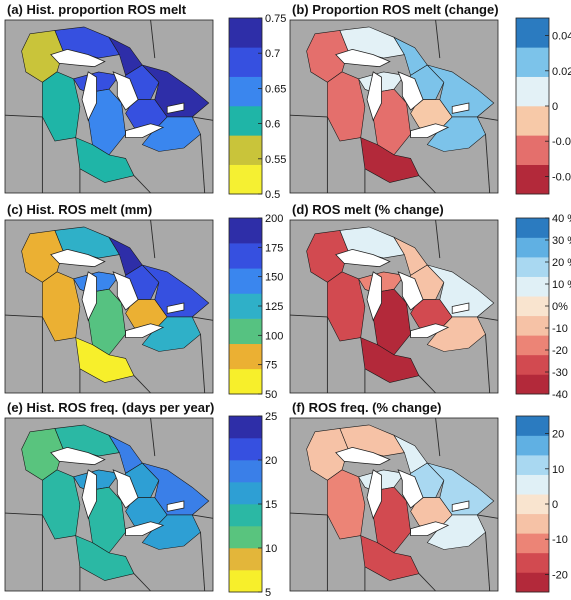 Image resolution: width=571 pixels, height=600 pixels. Describe the element at coordinates (275, 160) in the screenshot. I see `colorbar-tick-label: 0.55` at that location.